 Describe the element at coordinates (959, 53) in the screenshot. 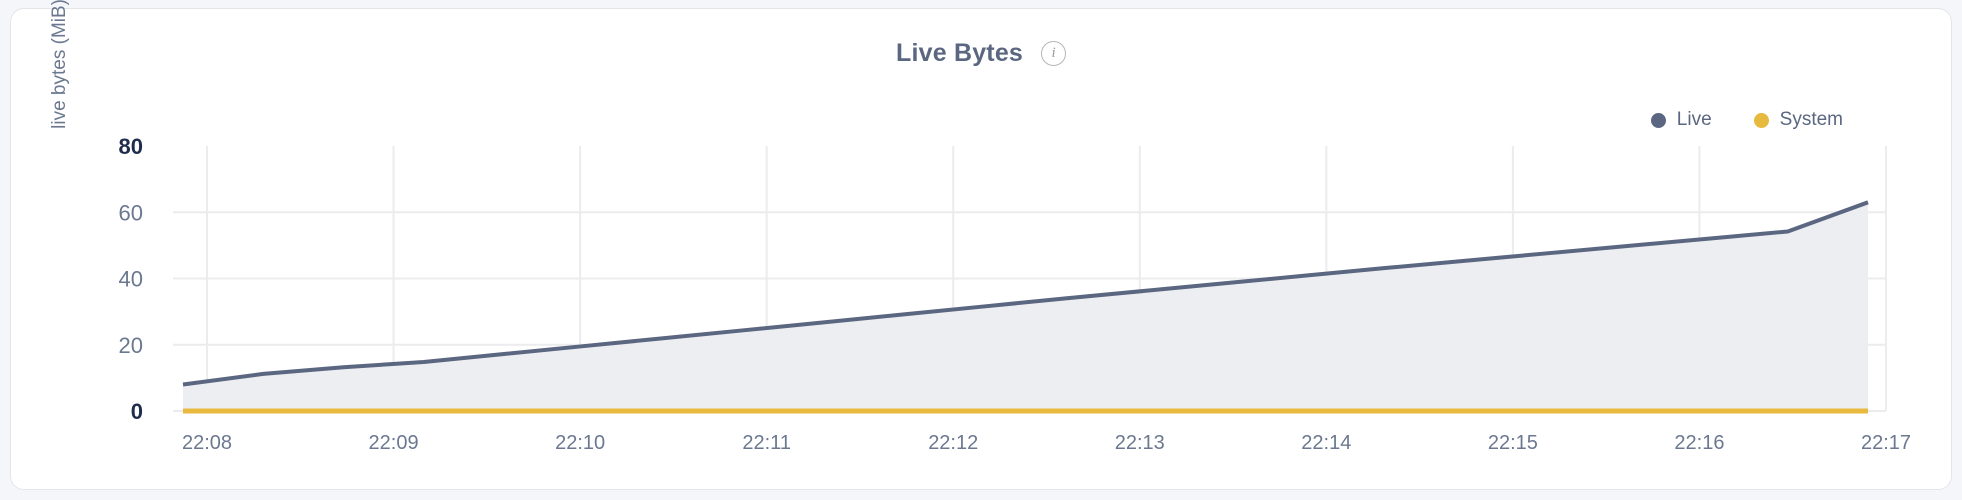

I see `page-title: Live Bytes` at that location.